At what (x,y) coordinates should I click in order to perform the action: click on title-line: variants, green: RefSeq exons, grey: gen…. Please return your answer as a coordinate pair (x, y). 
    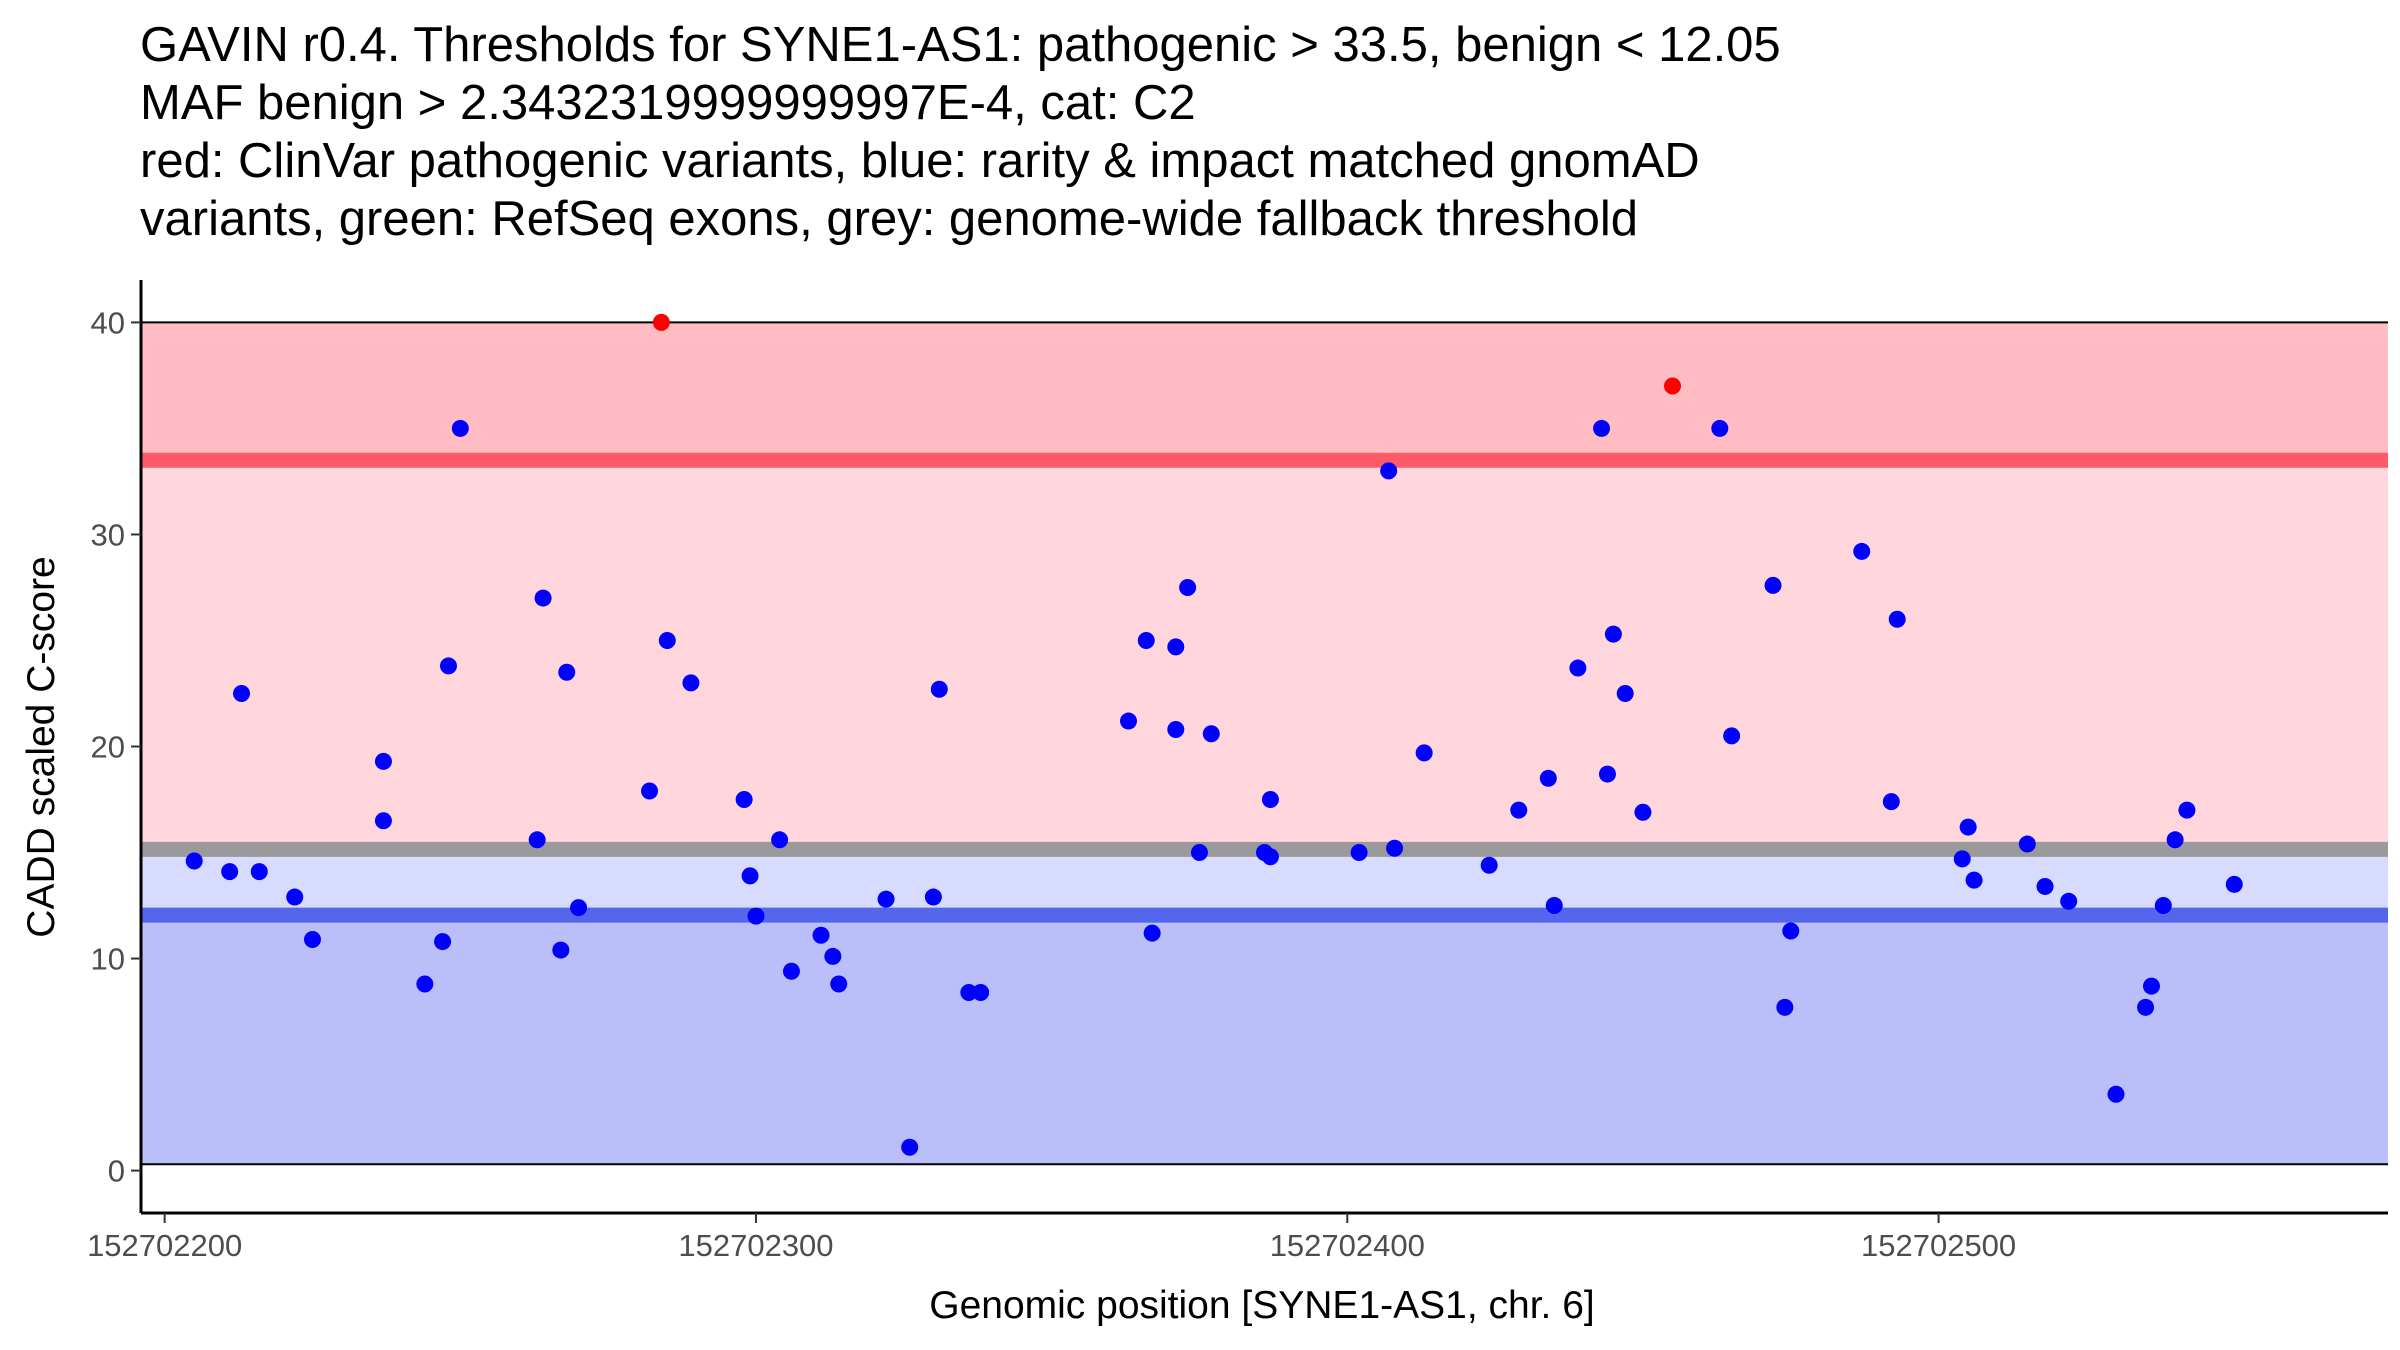
    Looking at the image, I should click on (889, 219).